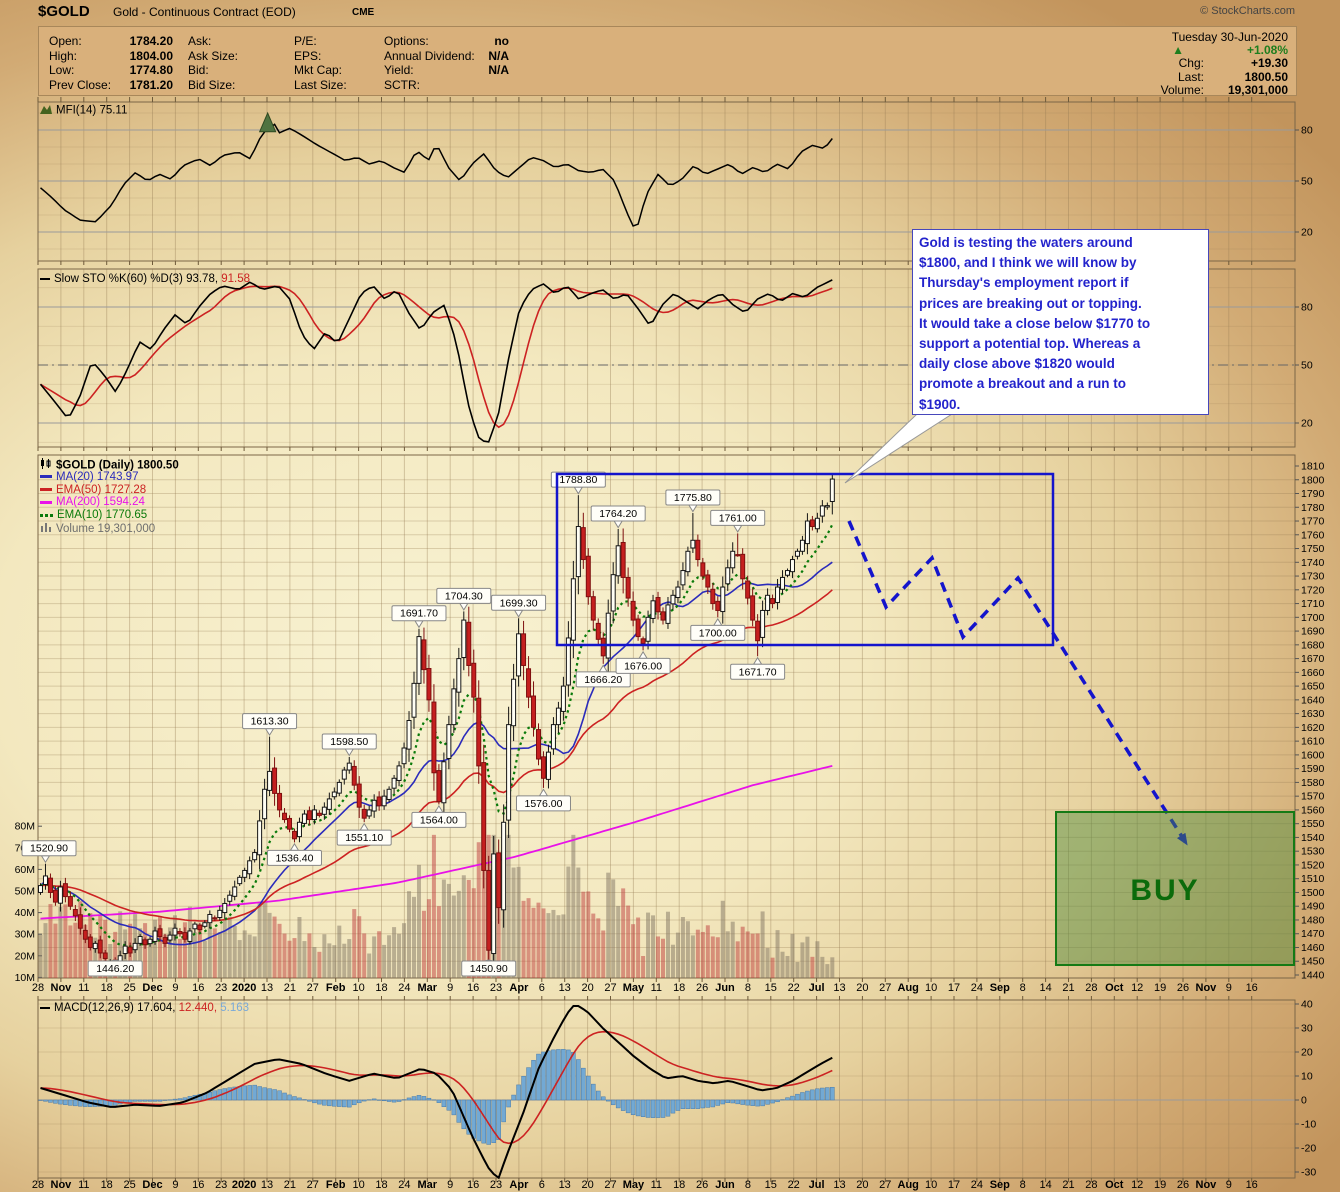 The image size is (1340, 1192). Describe the element at coordinates (136, 279) in the screenshot. I see `sto-legend-text: Slow STO %K(60) %D(3) 93.78,` at that location.